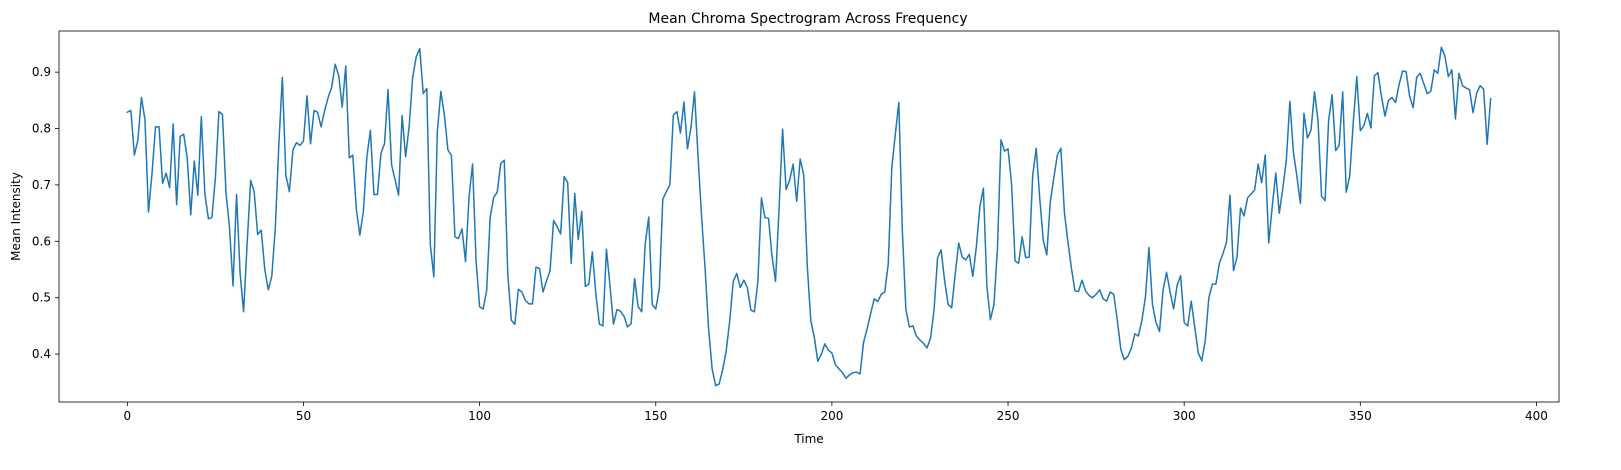 This screenshot has width=1621, height=470. I want to click on y-tick-label: 0.9, so click(41, 72).